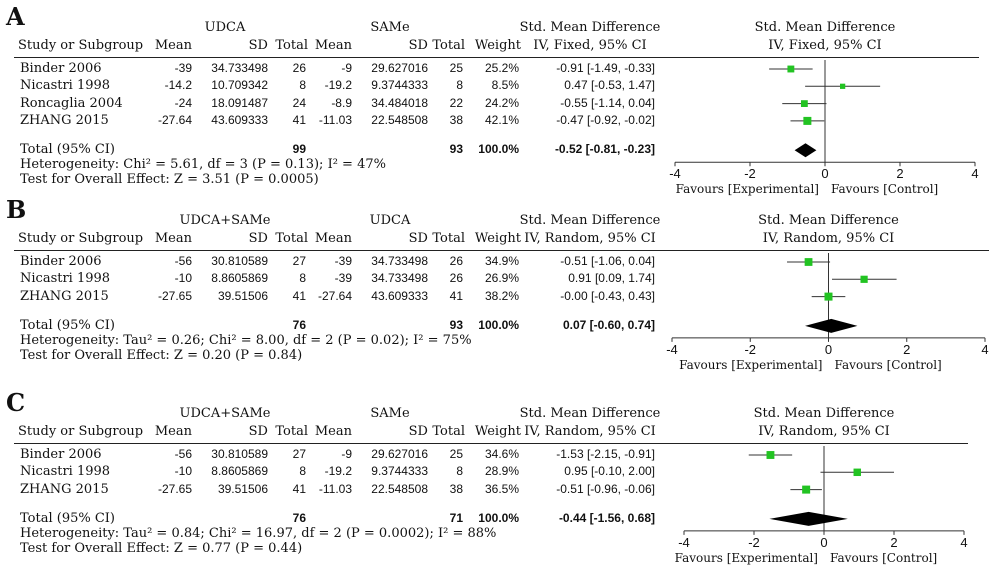  I want to click on mean1-cell: -39, so click(183, 68).